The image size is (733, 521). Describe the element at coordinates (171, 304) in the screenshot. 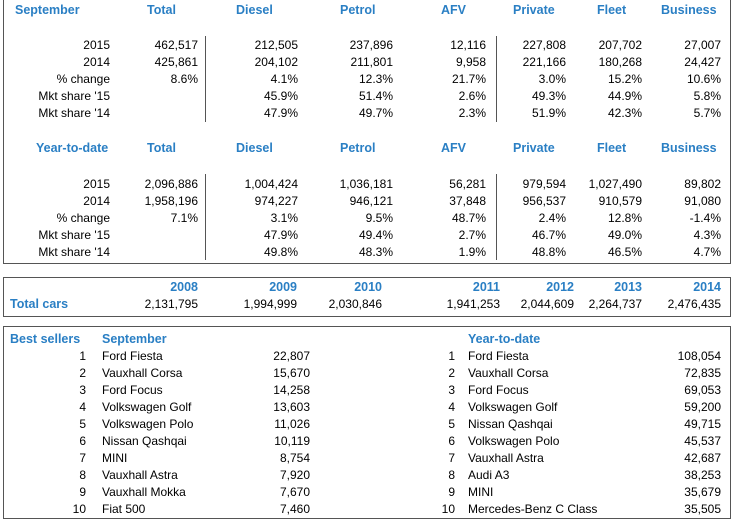

I see `total-value: 2,131,795` at that location.